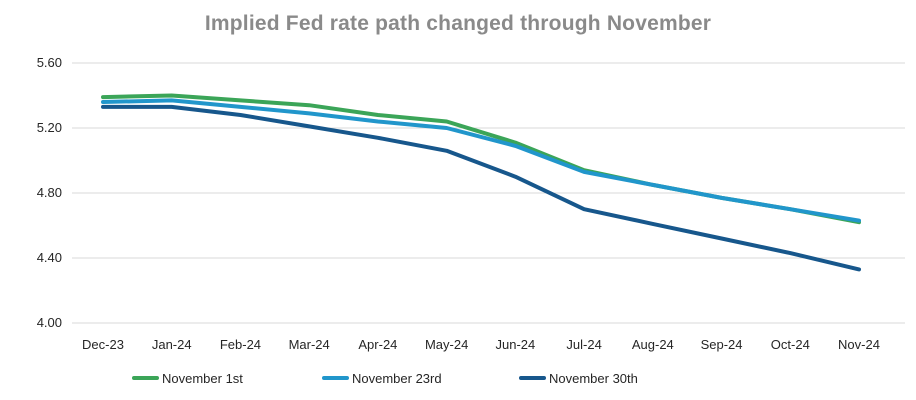  I want to click on legend-item-november-30th: November 30th, so click(578, 378).